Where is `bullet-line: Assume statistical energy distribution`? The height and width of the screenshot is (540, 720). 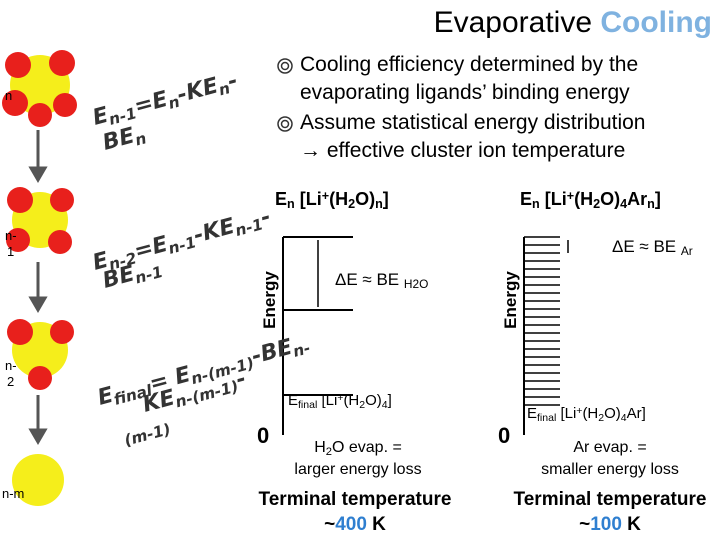
bullet-line: Assume statistical energy distribution is located at coordinates (473, 122).